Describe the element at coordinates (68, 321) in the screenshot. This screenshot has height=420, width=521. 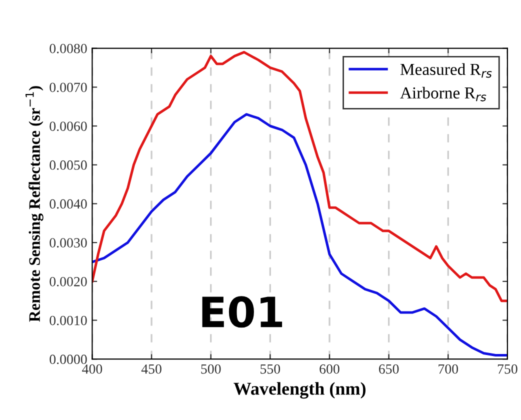
I see `y-tick-label: 0.0010` at that location.